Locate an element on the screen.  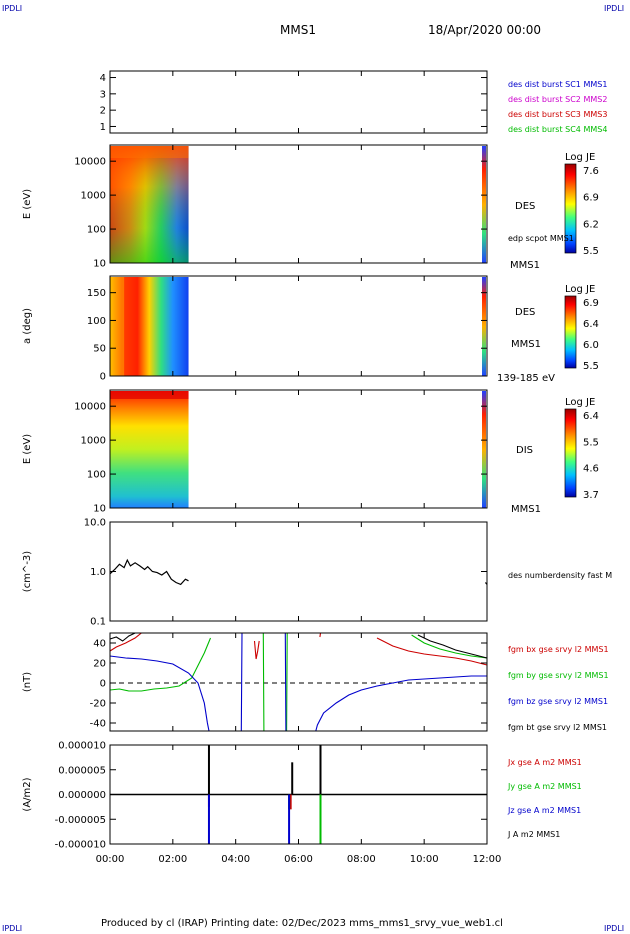
current-legend-entry: Jx gse A m2 MMS1 is located at coordinates (544, 762).